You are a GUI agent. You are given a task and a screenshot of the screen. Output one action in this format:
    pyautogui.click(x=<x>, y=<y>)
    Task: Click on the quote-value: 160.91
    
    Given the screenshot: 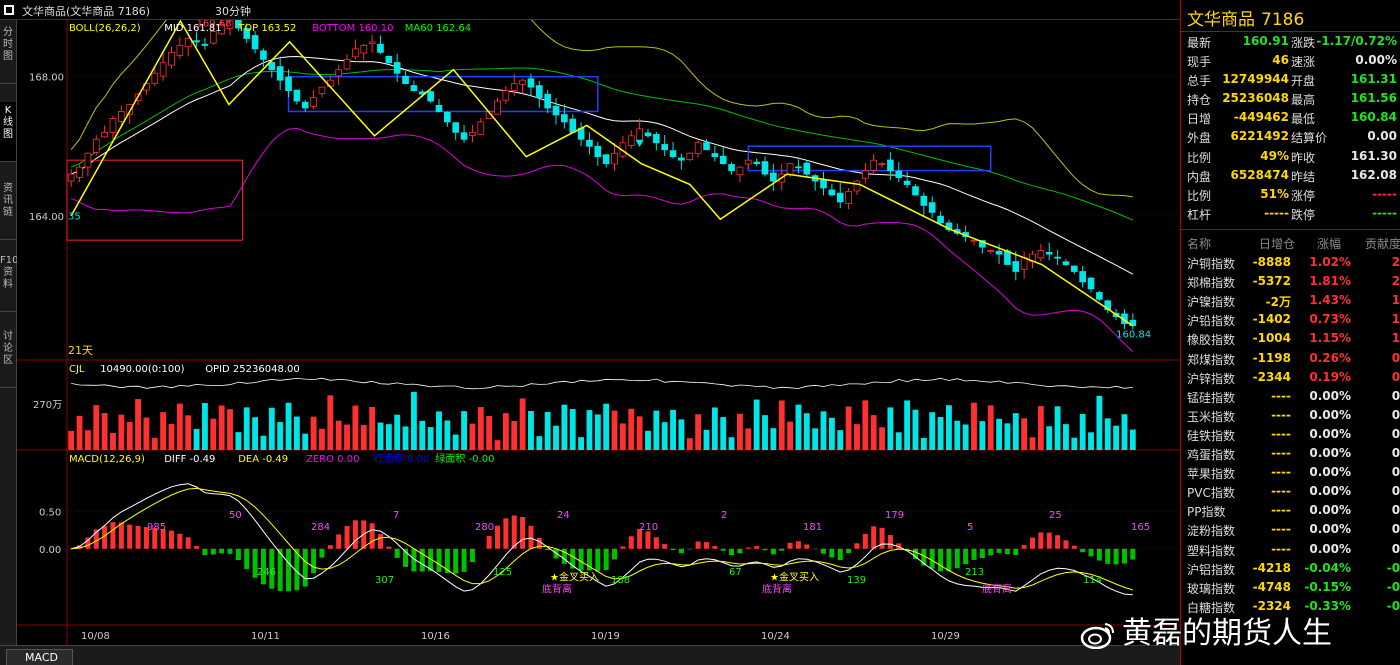 What is the action you would take?
    pyautogui.click(x=1265, y=41)
    